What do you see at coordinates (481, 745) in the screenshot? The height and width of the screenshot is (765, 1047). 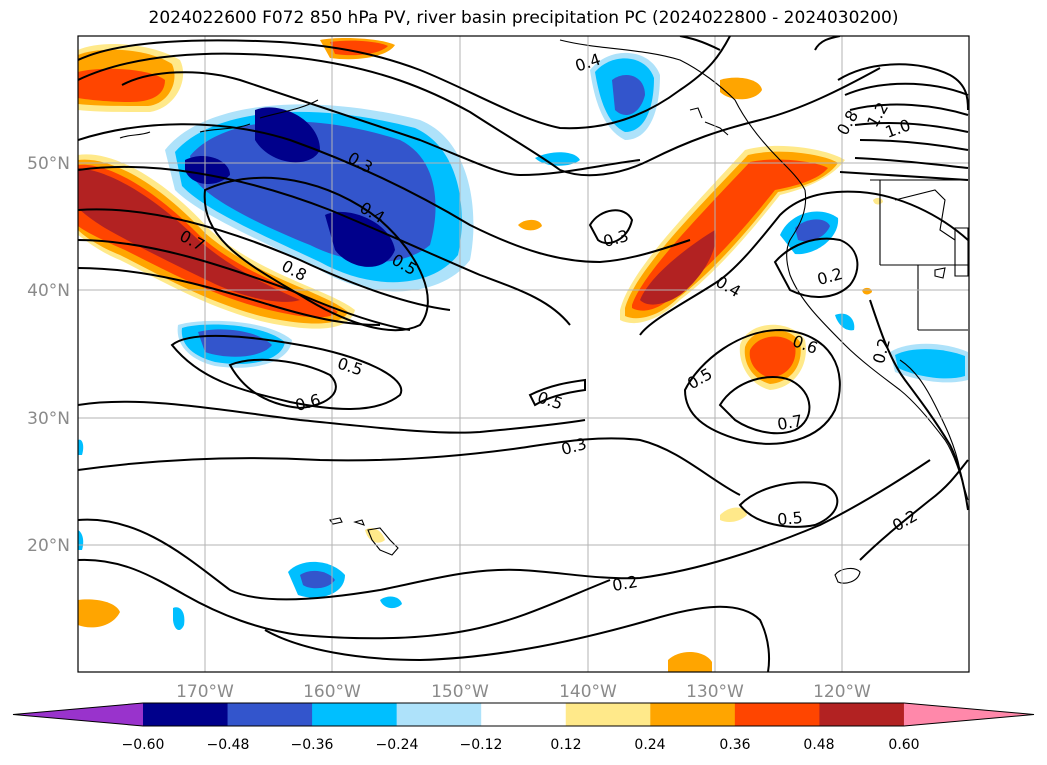 I see `colorbar-tick: −0.12` at bounding box center [481, 745].